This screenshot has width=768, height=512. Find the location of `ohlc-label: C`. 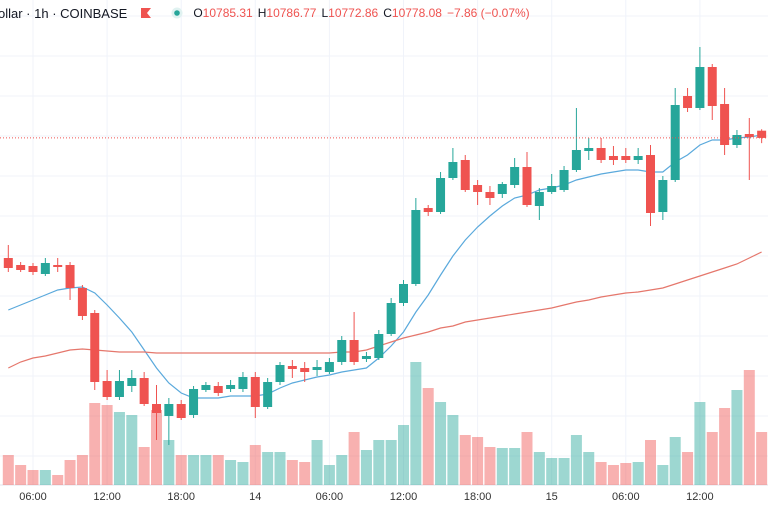

ohlc-label: C is located at coordinates (387, 13).